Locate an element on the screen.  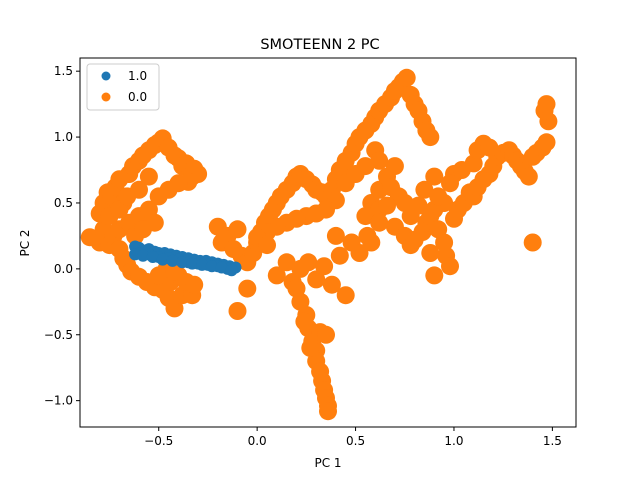
y-tick-label: 1.0 is located at coordinates (63, 137).